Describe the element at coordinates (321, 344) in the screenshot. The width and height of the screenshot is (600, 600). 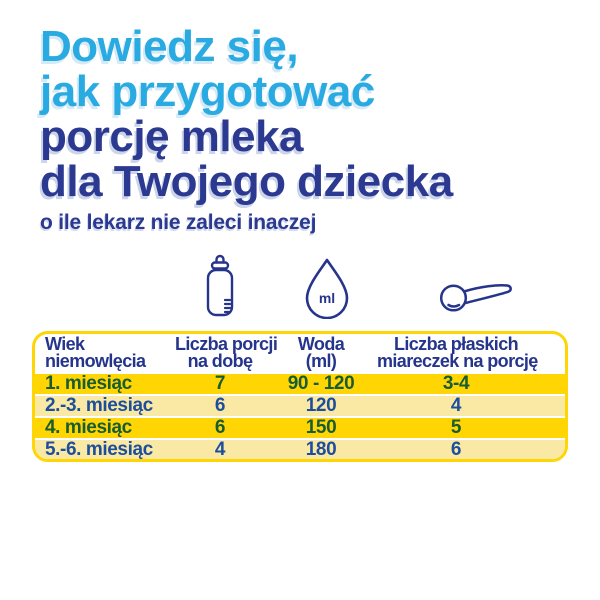
I see `header-water-line1: Woda` at that location.